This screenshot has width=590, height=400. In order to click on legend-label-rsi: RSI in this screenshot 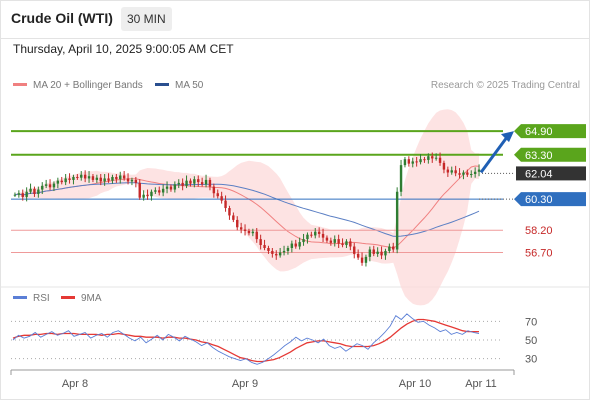, I will do `click(41, 298)`.